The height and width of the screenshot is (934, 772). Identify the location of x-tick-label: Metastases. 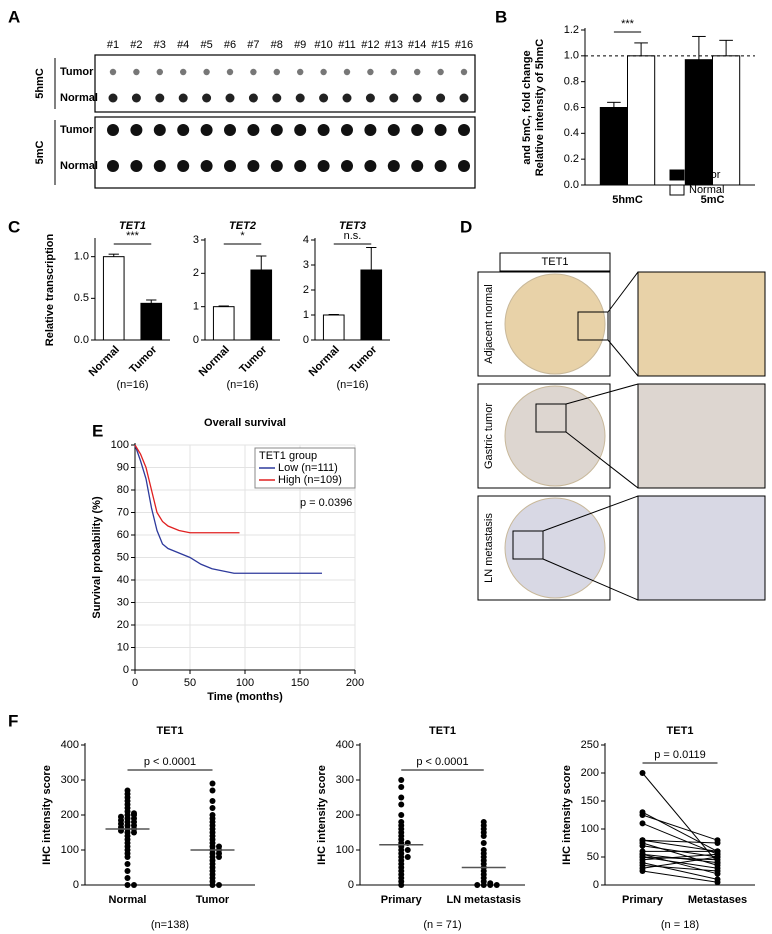
(717, 900).